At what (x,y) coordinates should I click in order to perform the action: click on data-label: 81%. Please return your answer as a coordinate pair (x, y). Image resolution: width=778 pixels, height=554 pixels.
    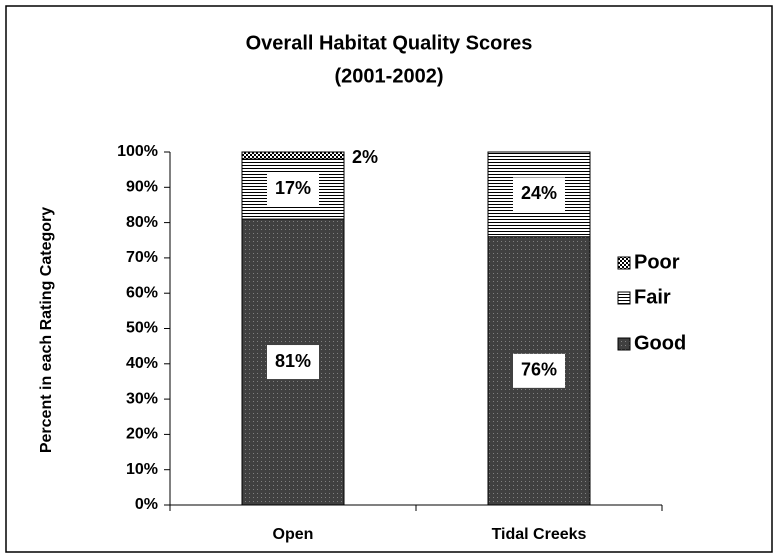
    Looking at the image, I should click on (293, 361).